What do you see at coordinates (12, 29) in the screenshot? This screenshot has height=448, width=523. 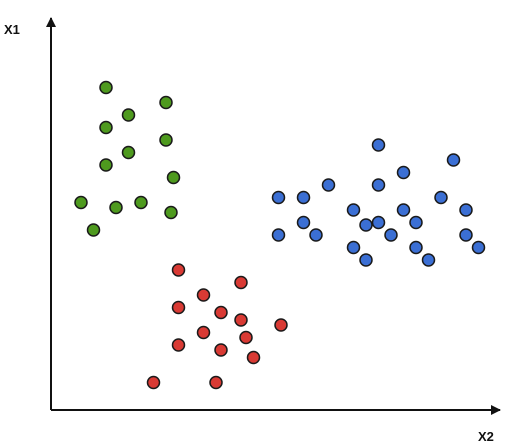 I see `y-axis-label: X1` at bounding box center [12, 29].